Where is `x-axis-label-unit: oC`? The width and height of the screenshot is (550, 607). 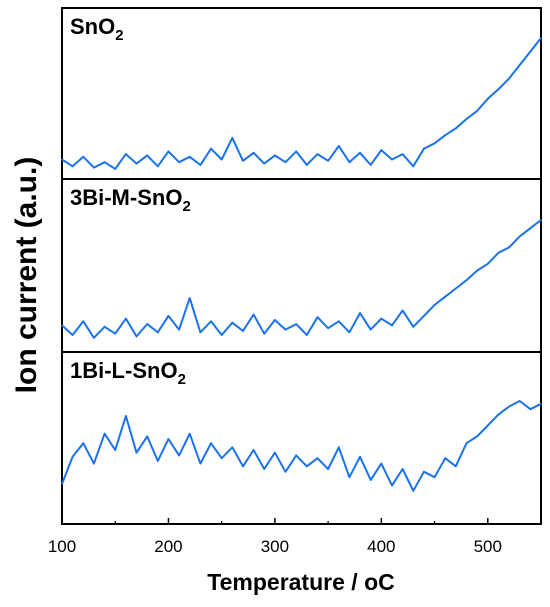
x-axis-label-unit: oC is located at coordinates (379, 582).